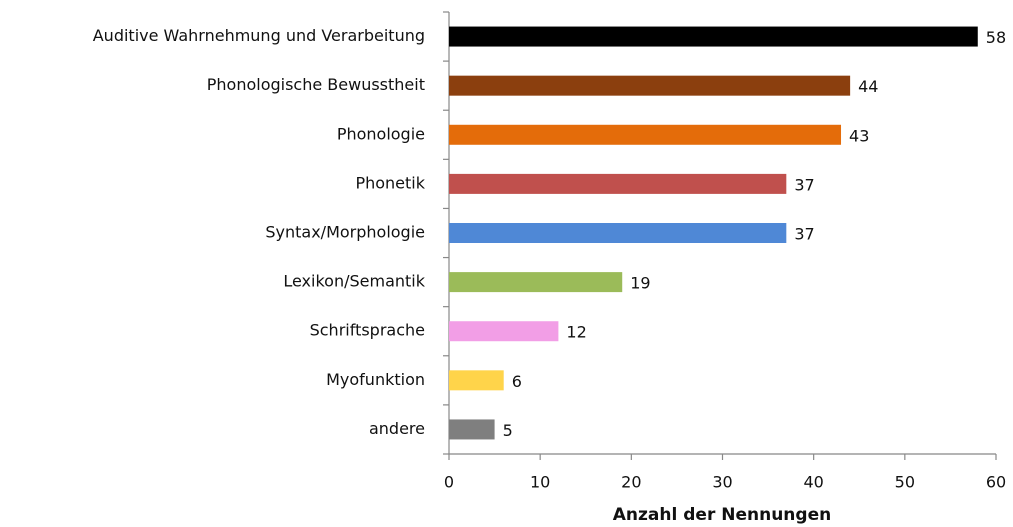 The width and height of the screenshot is (1013, 527). Describe the element at coordinates (868, 86) in the screenshot. I see `data-label: 44` at that location.